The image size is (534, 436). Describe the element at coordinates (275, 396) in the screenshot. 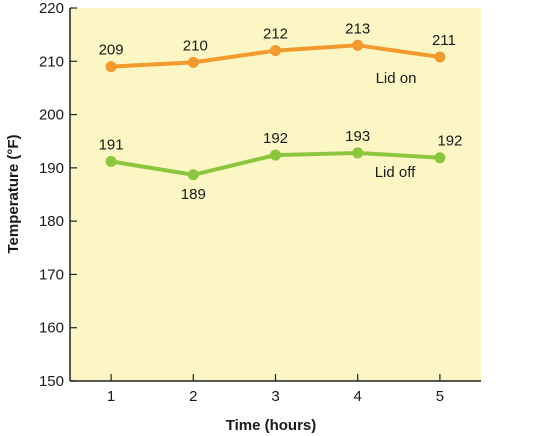

I see `x-tick-label: 3` at that location.